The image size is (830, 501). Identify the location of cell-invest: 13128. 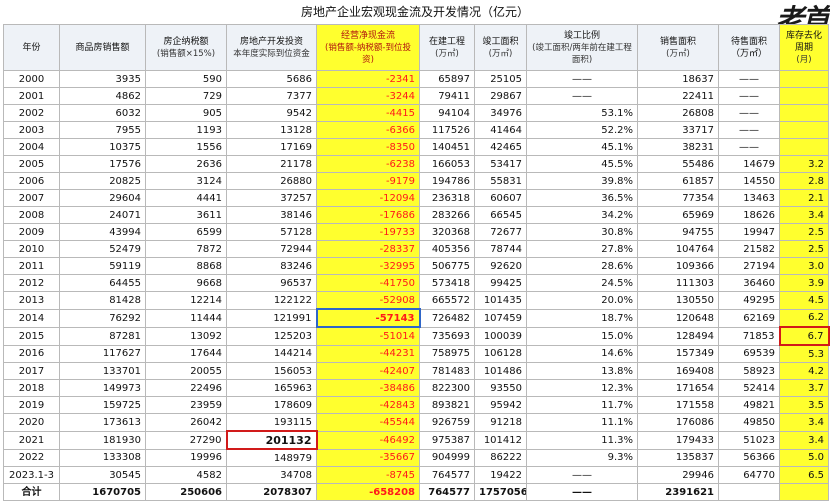
(271, 130).